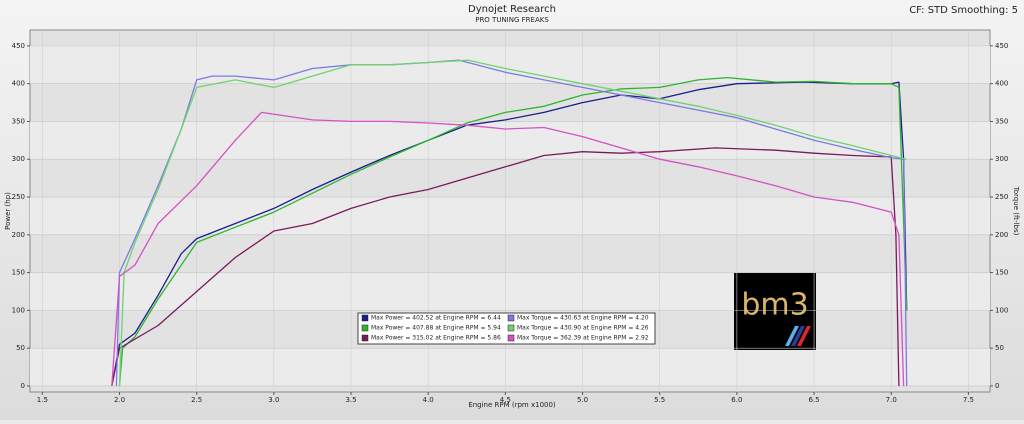 The image size is (1024, 424). What do you see at coordinates (1001, 159) in the screenshot?
I see `y2-tick-label: 300` at bounding box center [1001, 159].